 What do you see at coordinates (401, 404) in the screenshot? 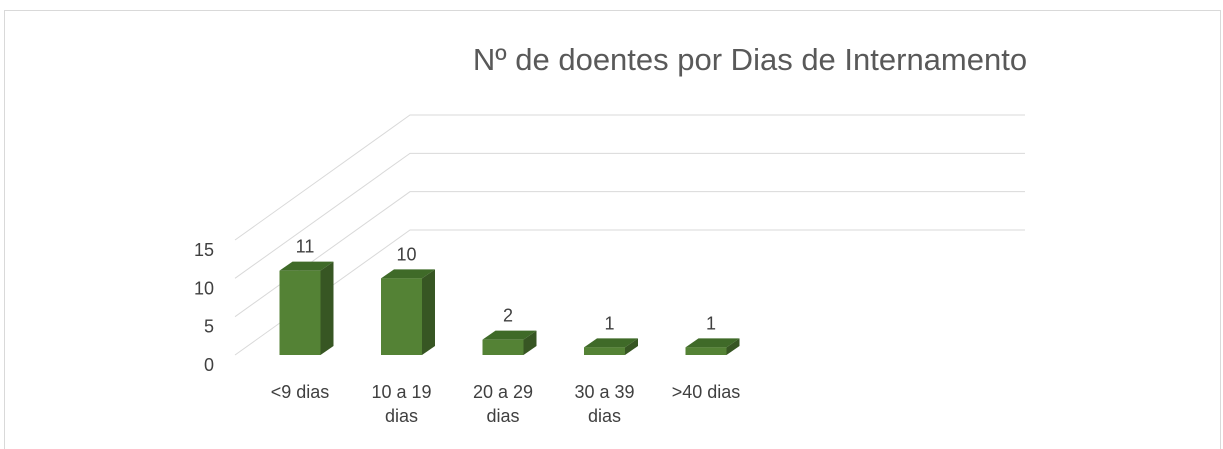
I see `x-tick-label: 10 a 19 dias` at bounding box center [401, 404].